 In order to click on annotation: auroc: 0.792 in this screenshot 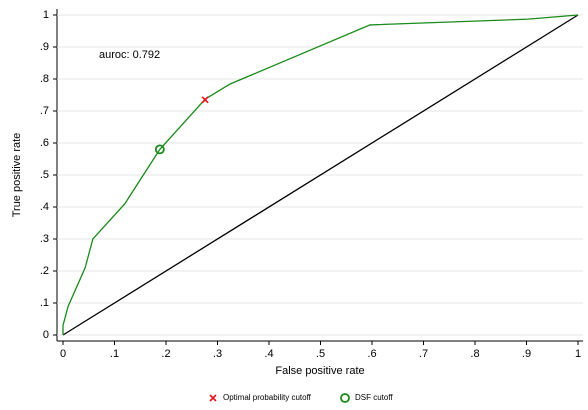, I will do `click(129, 55)`.